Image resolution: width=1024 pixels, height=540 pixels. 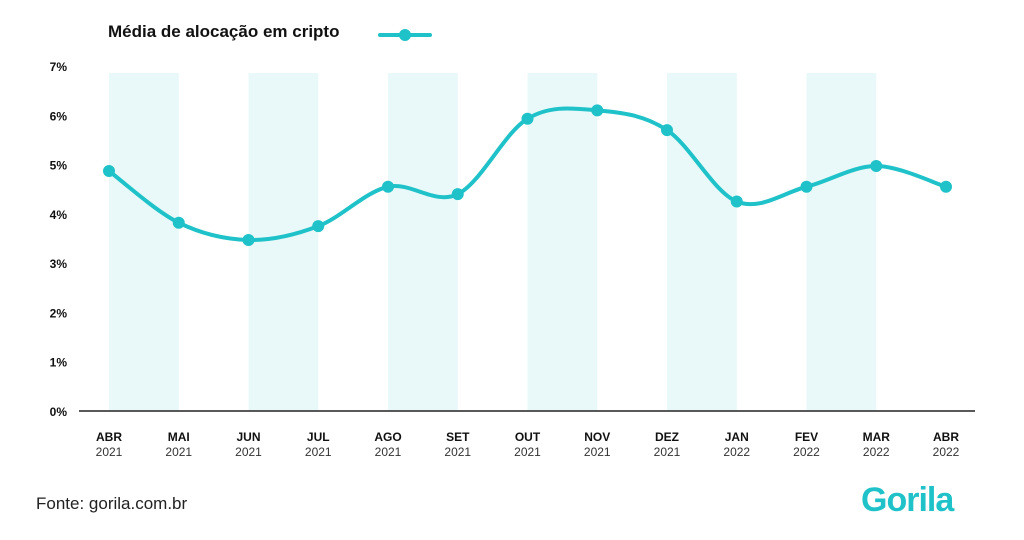 What do you see at coordinates (458, 437) in the screenshot?
I see `x-tick-month: SET` at bounding box center [458, 437].